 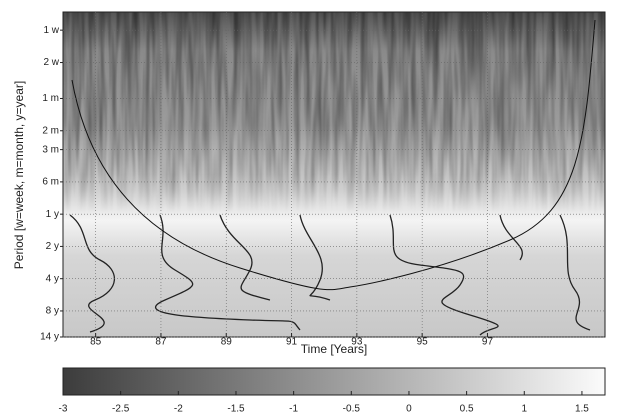 I want to click on x-tick-label: 91, so click(x=292, y=342).